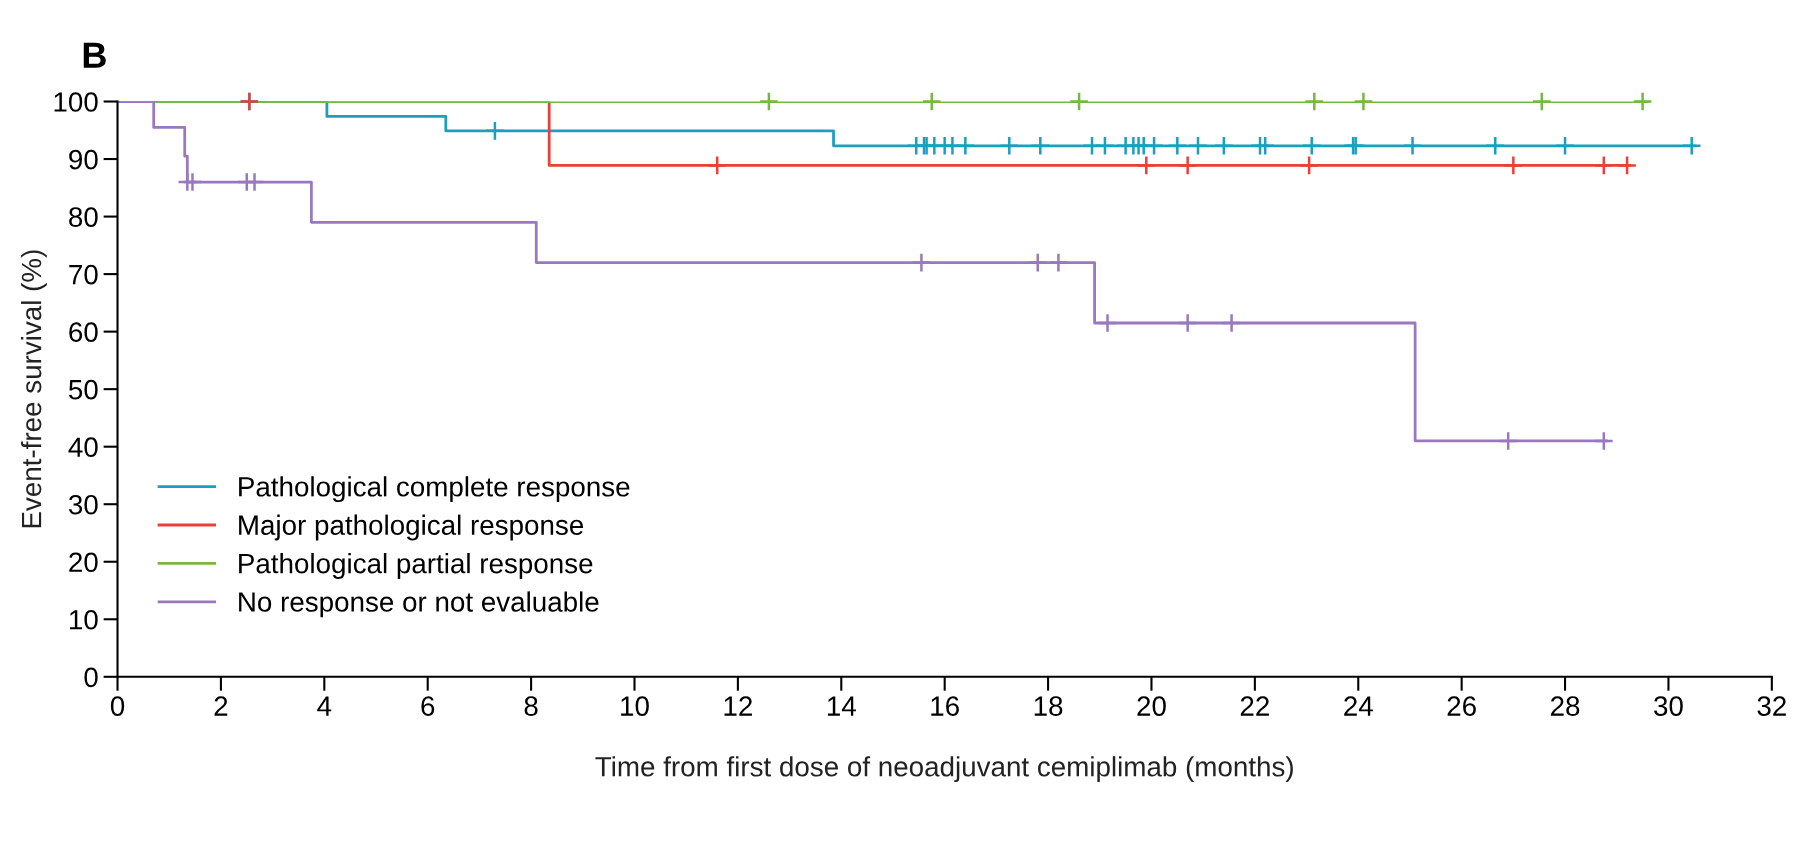  Describe the element at coordinates (83, 619) in the screenshot. I see `y-tick-label: 10` at that location.